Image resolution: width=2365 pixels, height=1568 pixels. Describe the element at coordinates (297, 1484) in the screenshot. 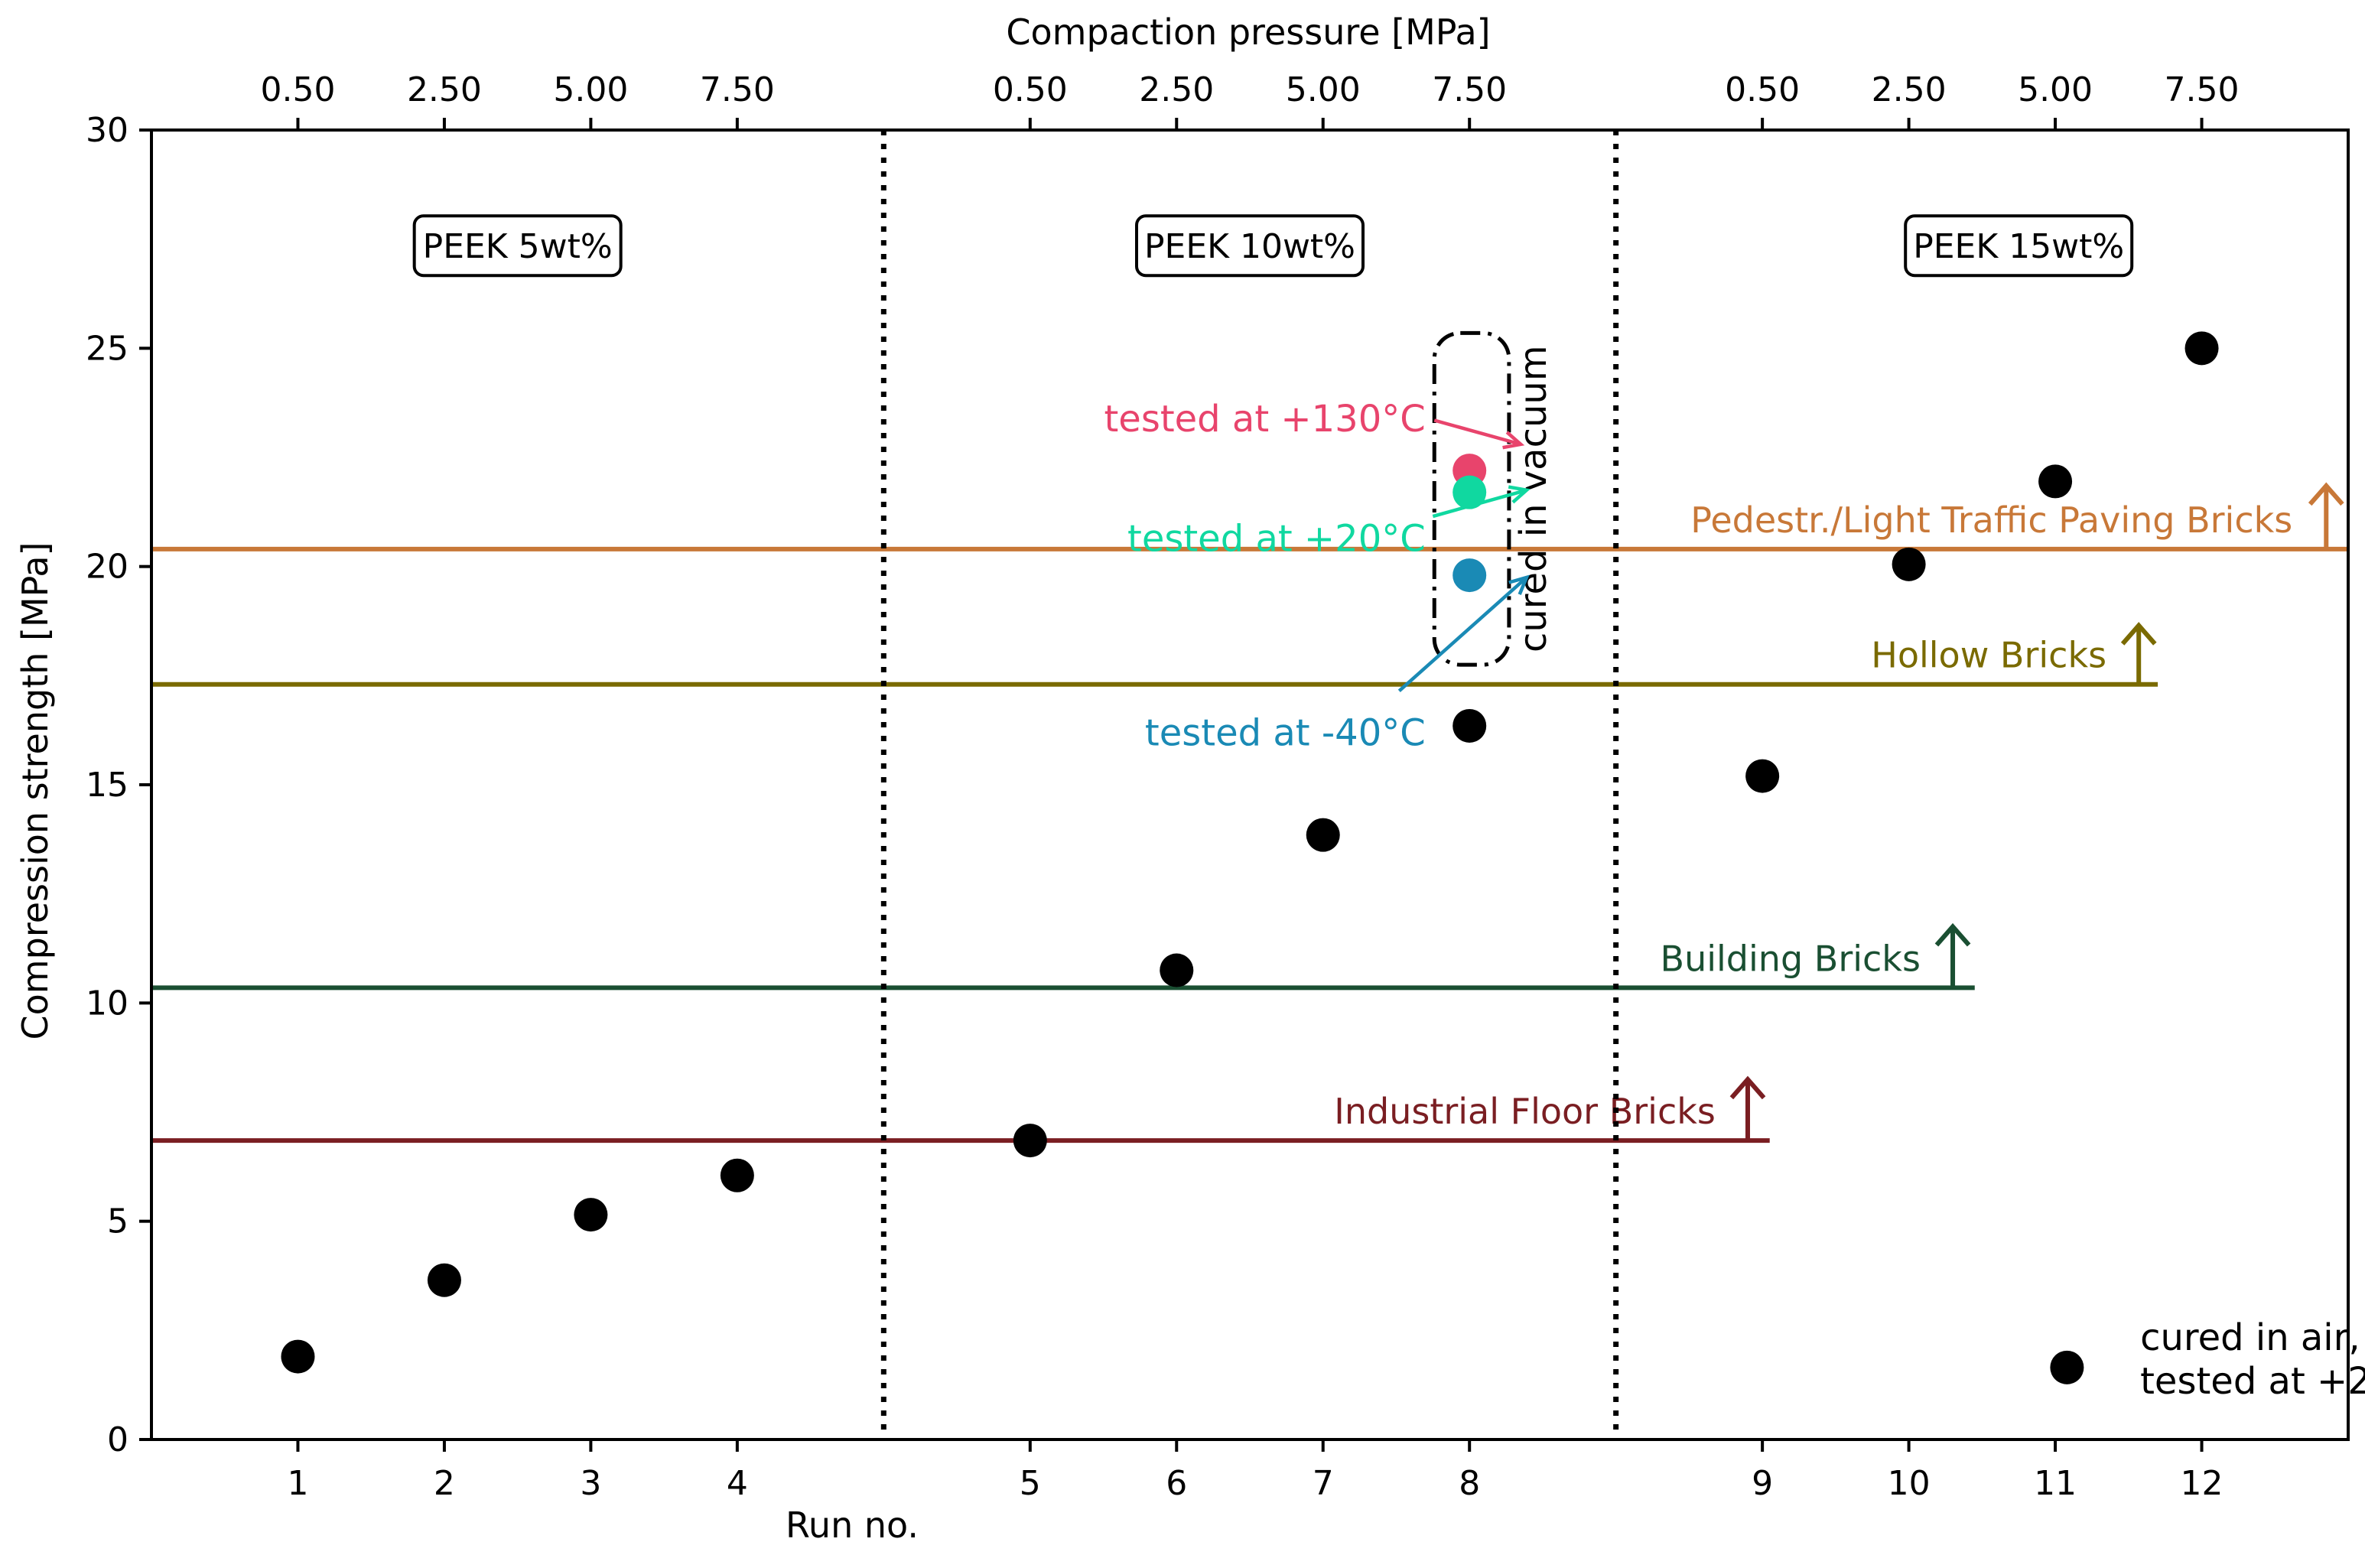

I see `x-tick-label: 1` at that location.